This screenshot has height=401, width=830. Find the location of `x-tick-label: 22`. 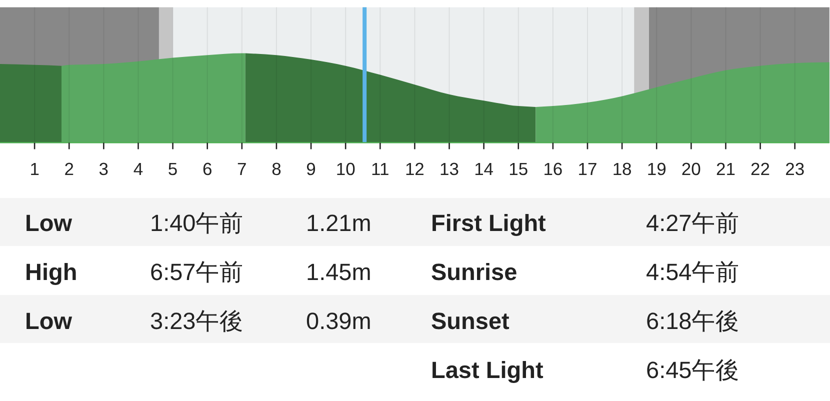

x-tick-label: 22 is located at coordinates (760, 169).